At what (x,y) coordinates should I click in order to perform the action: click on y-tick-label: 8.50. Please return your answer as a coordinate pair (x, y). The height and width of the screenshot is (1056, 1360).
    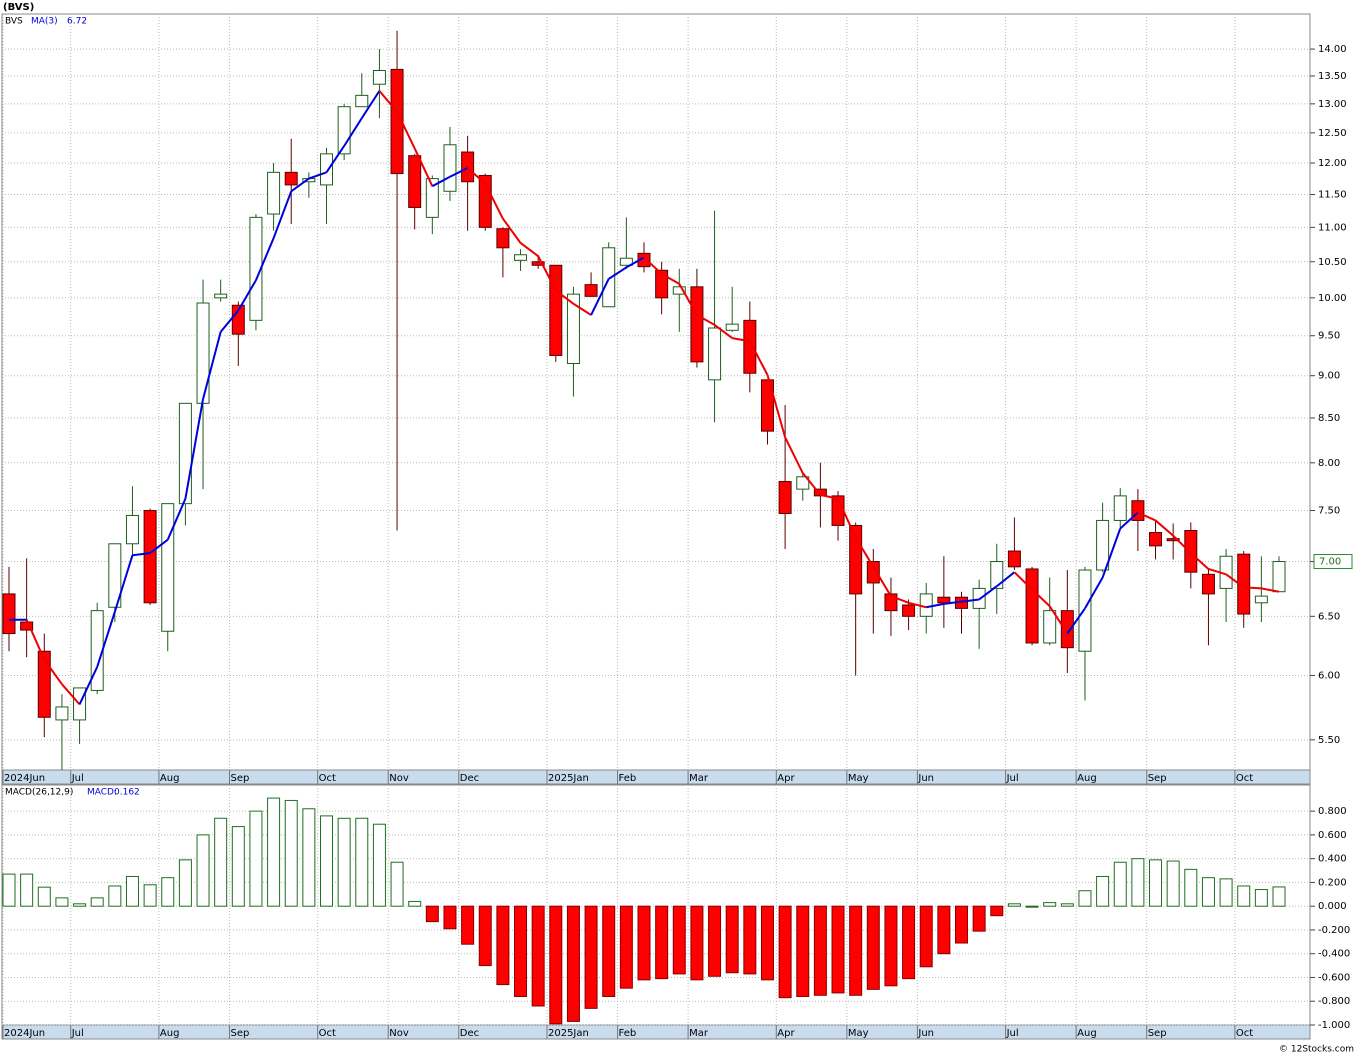
    Looking at the image, I should click on (1329, 418).